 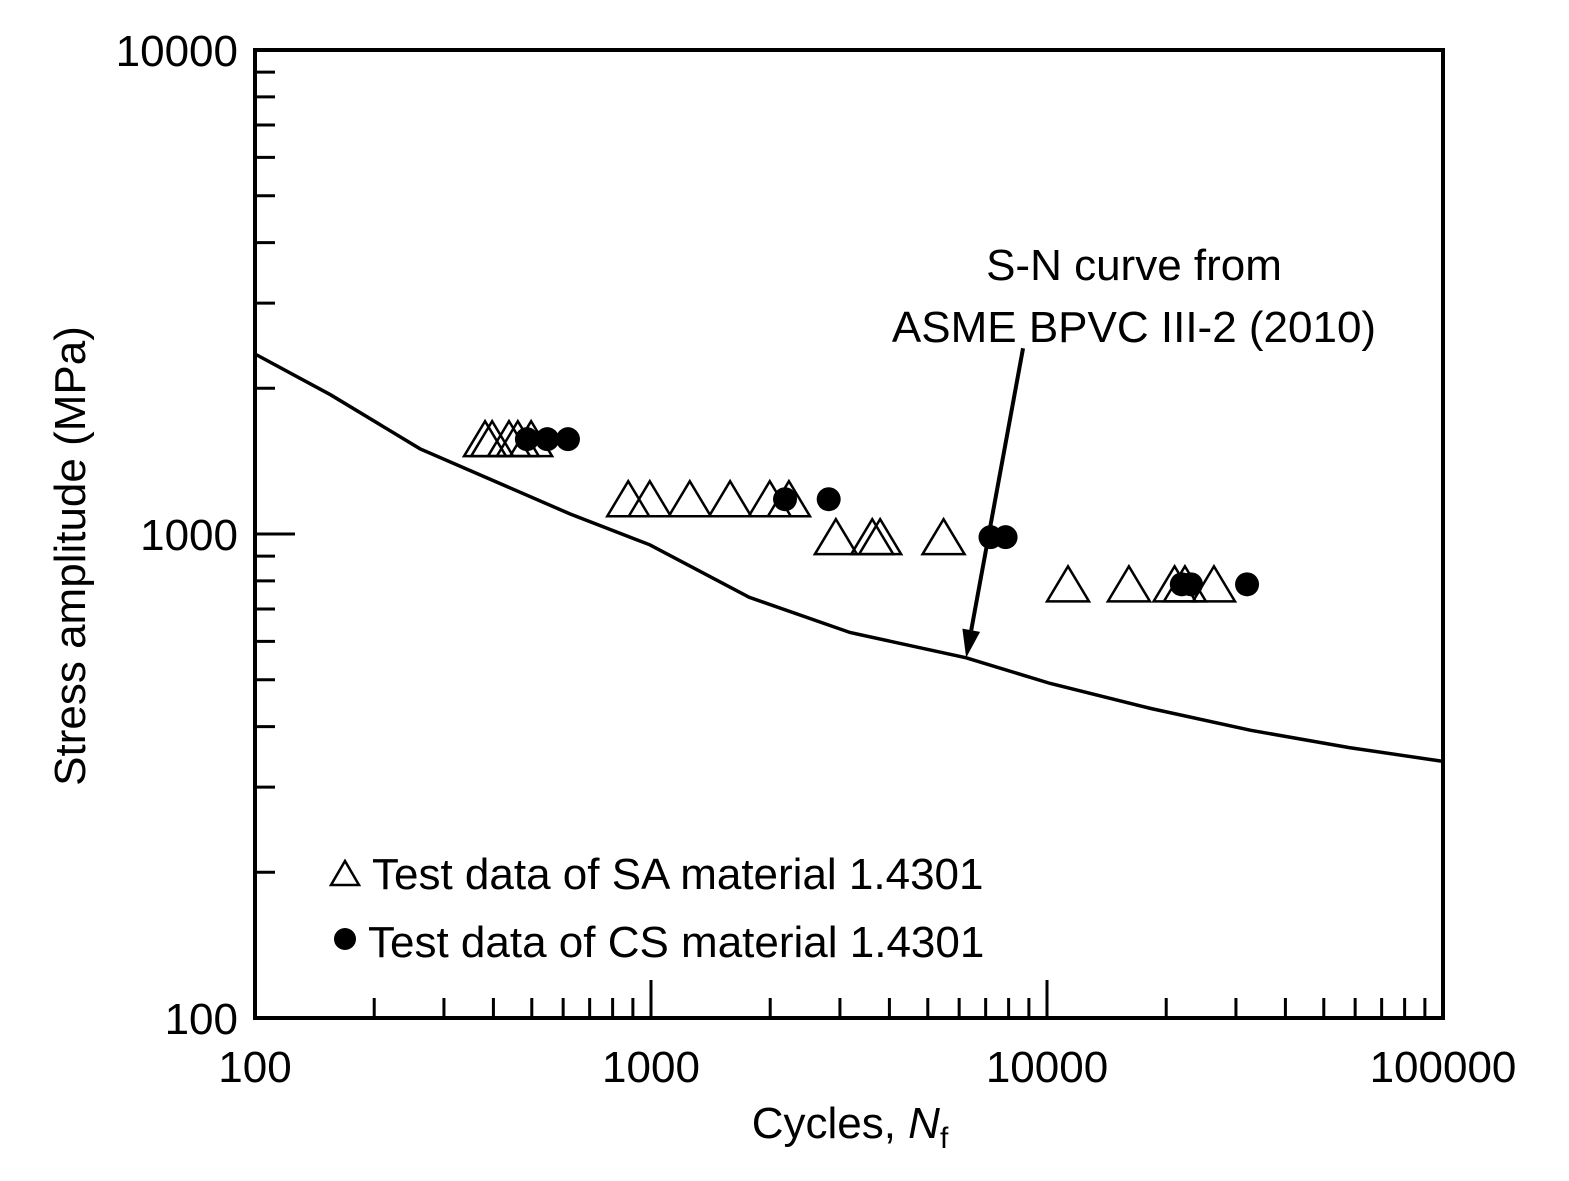 What do you see at coordinates (1134, 265) in the screenshot?
I see `annotation-line-1: S-N curve from` at bounding box center [1134, 265].